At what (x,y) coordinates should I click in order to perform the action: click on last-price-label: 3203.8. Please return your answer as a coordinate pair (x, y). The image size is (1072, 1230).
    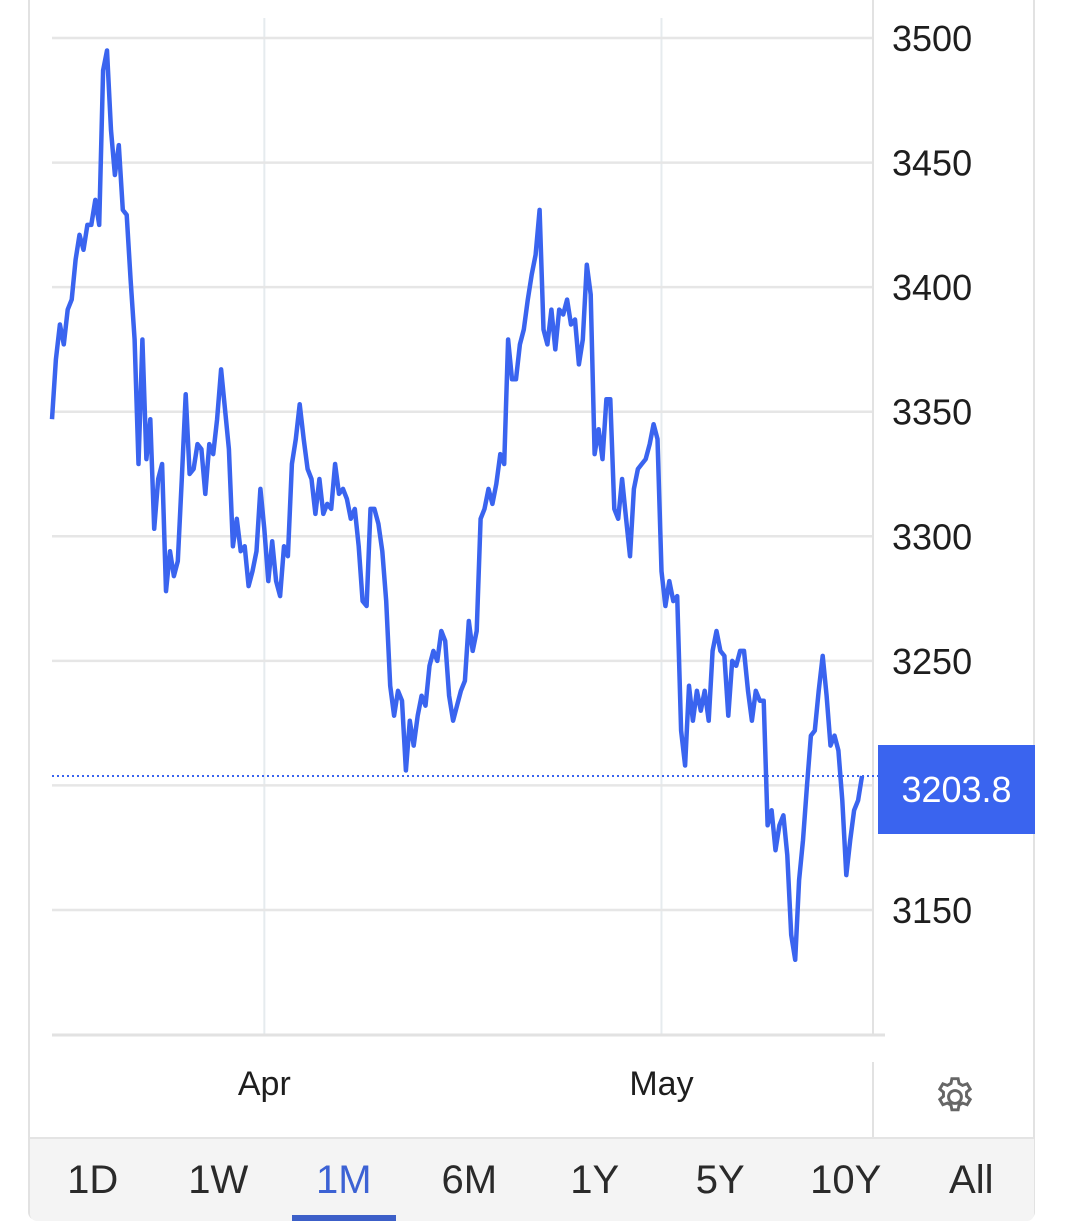
    Looking at the image, I should click on (956, 789).